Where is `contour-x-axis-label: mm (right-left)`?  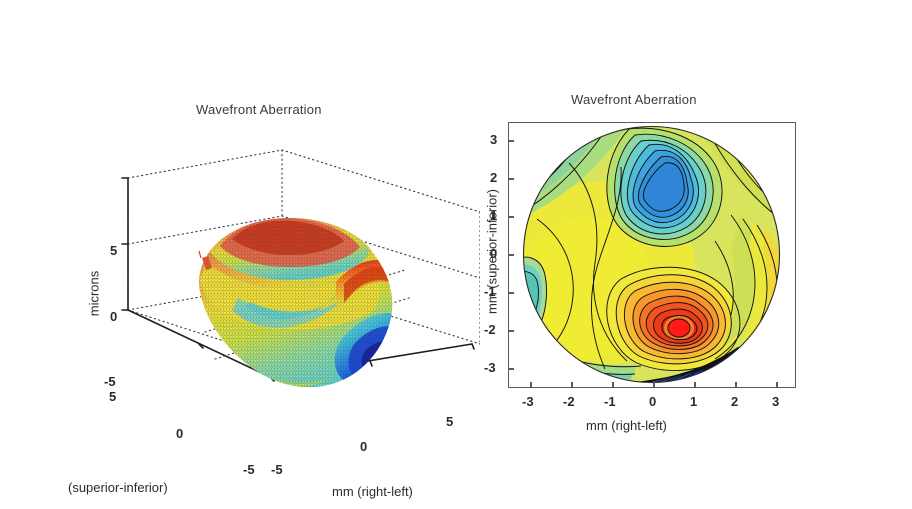
contour-x-axis-label: mm (right-left) is located at coordinates (626, 425).